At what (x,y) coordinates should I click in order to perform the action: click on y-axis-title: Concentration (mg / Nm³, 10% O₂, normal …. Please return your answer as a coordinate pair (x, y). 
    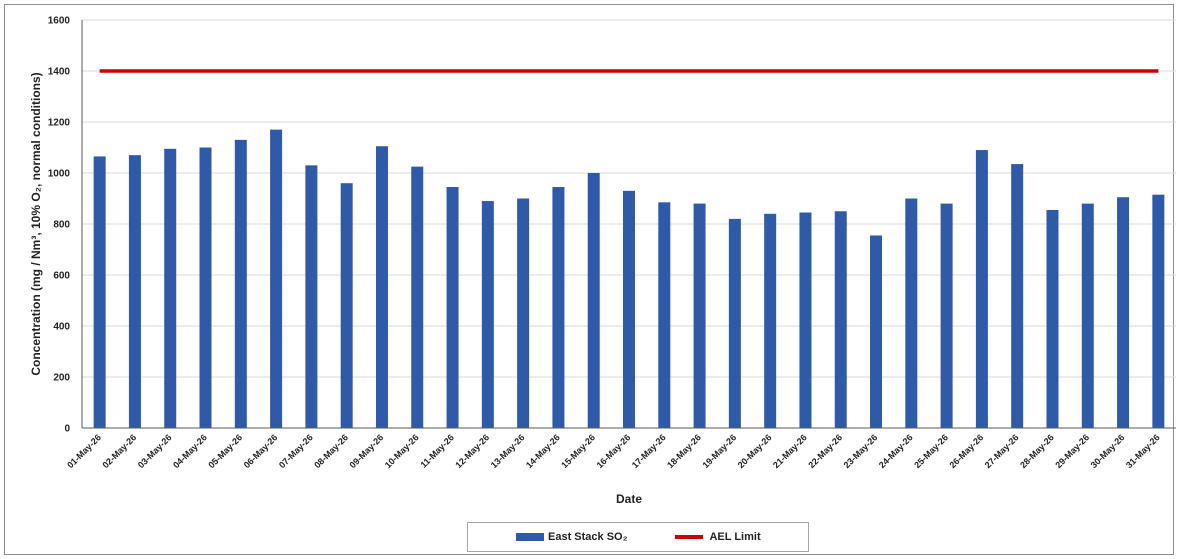
    Looking at the image, I should click on (36, 223).